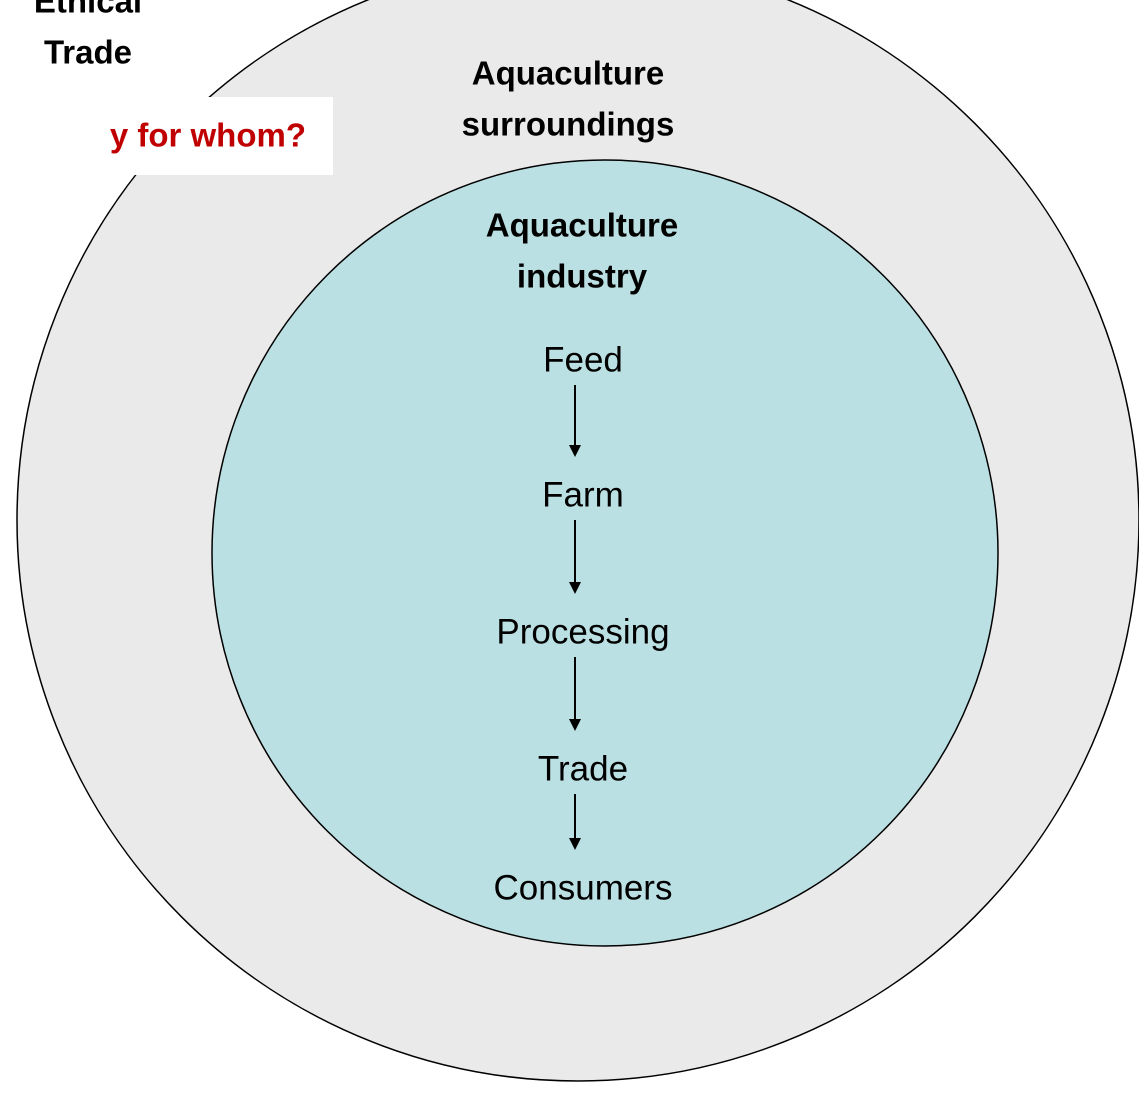  I want to click on title-line: Ethical, so click(88, 10).